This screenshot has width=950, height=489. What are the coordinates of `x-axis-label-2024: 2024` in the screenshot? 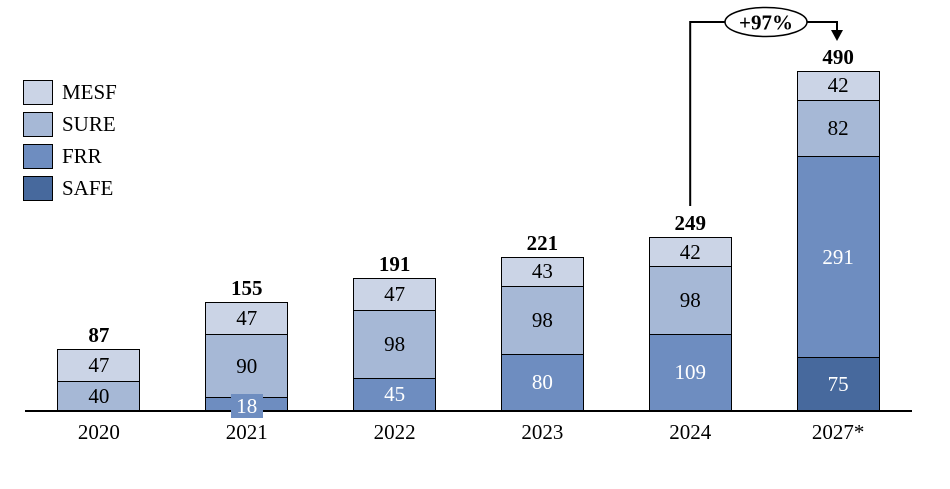 It's located at (690, 432).